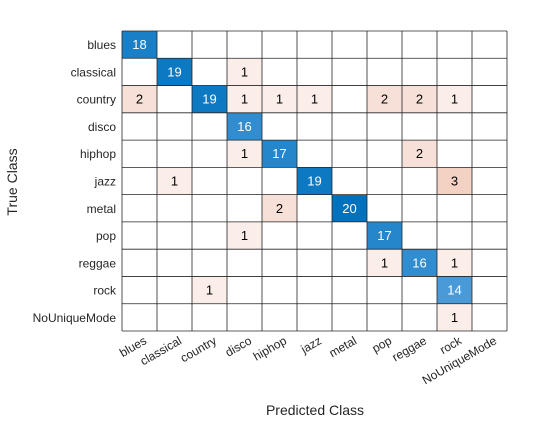 The width and height of the screenshot is (560, 425). I want to click on cell-value-label: 17, so click(384, 235).